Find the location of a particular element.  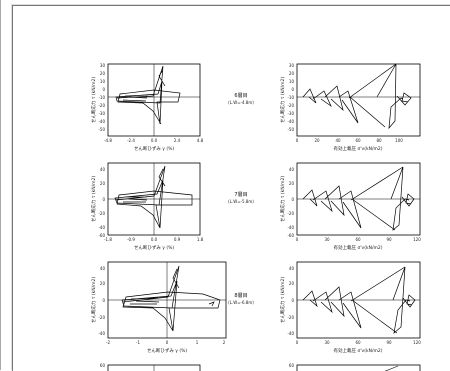

x-tick: 2.4 is located at coordinates (177, 140).